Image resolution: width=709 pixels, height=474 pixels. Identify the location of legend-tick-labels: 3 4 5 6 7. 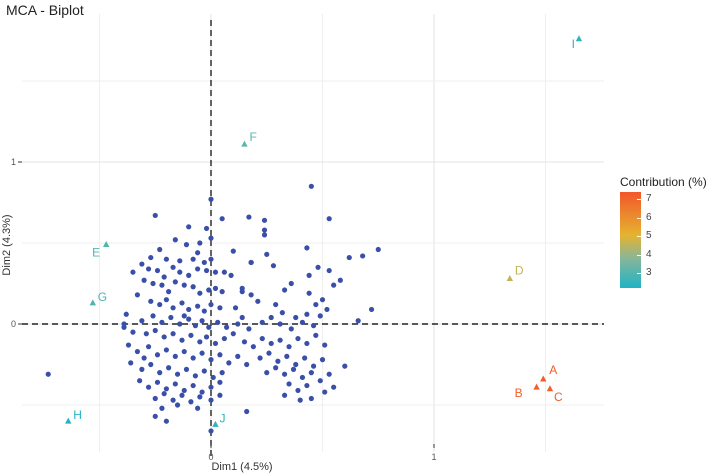
(660, 240).